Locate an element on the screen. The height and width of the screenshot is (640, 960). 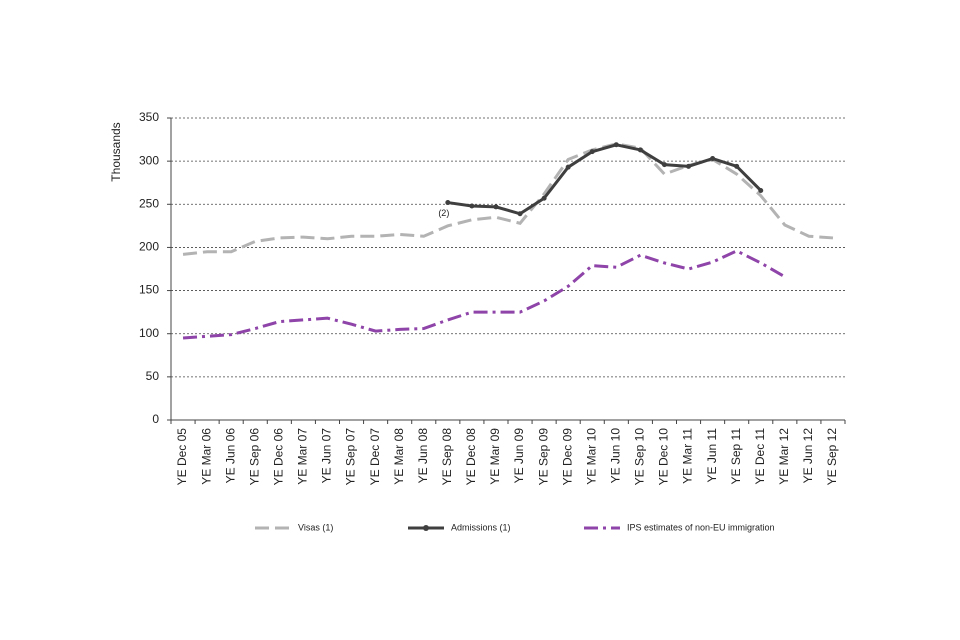
y-tick-label: 200 is located at coordinates (149, 247).